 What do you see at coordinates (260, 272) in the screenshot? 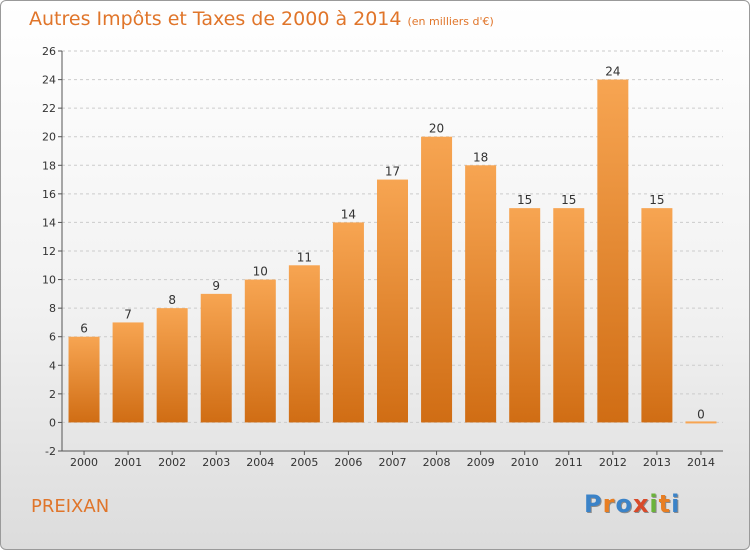
I see `data-label: 10` at bounding box center [260, 272].